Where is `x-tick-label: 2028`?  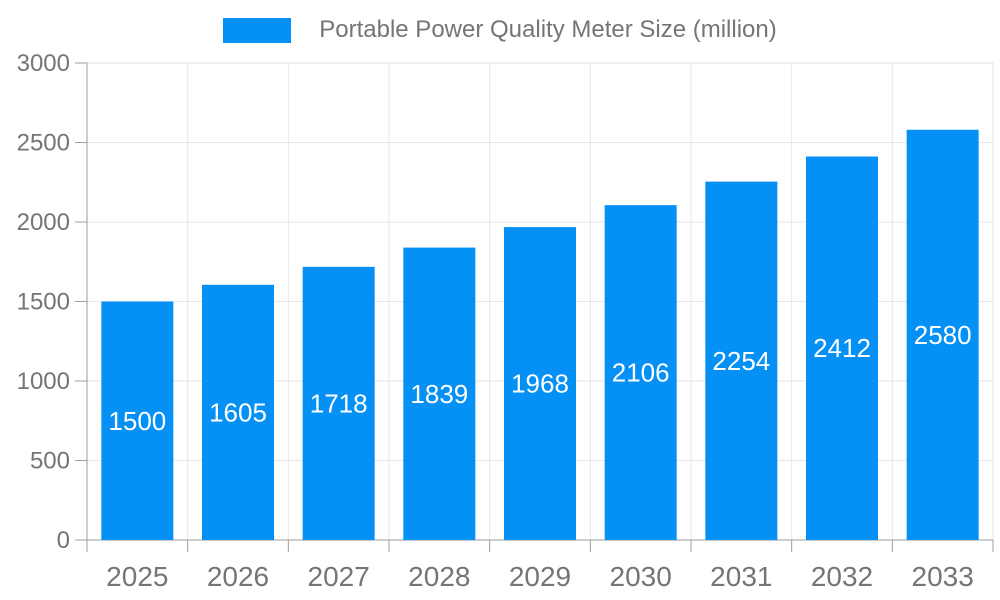
x-tick-label: 2028 is located at coordinates (439, 576).